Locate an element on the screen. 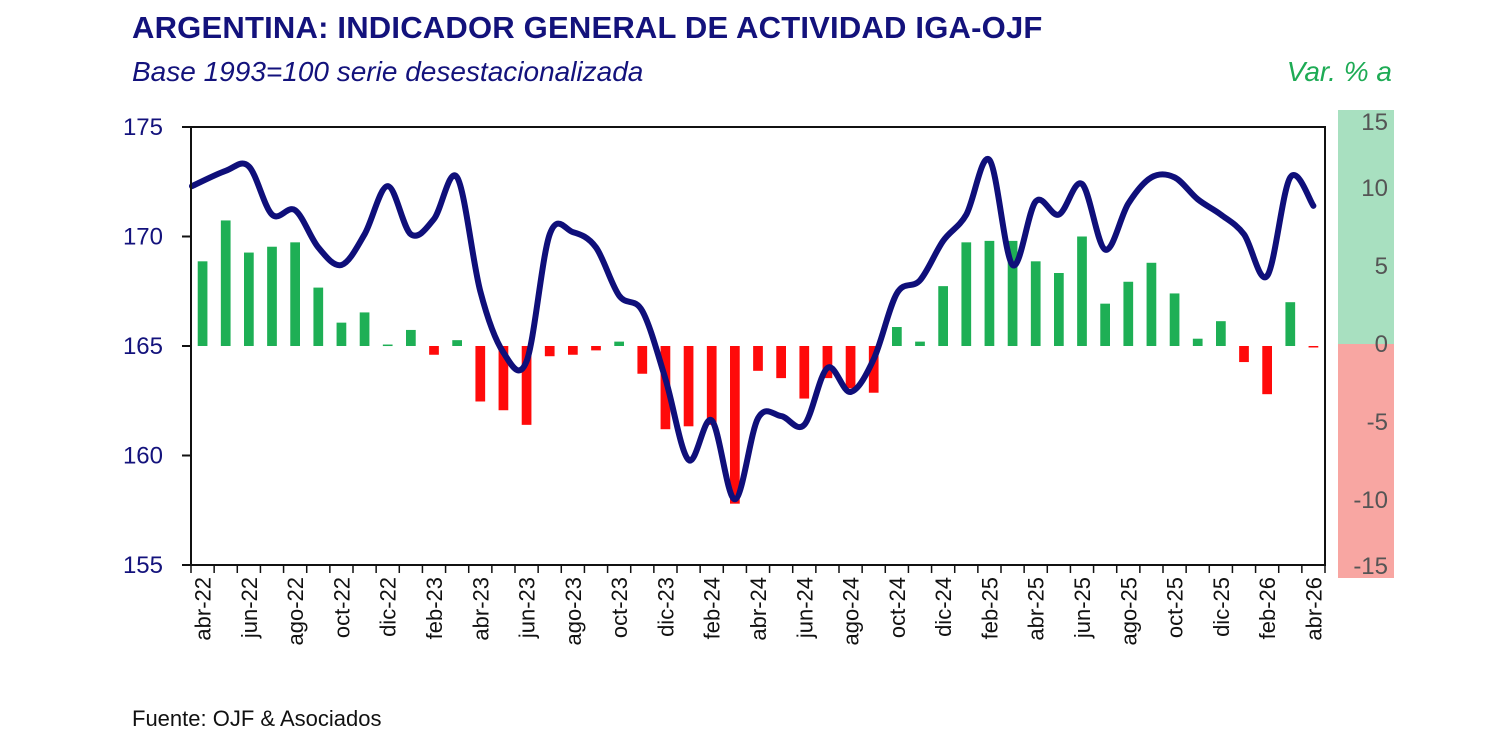  x-tick-label-oct-23: oct-23 is located at coordinates (619, 607).